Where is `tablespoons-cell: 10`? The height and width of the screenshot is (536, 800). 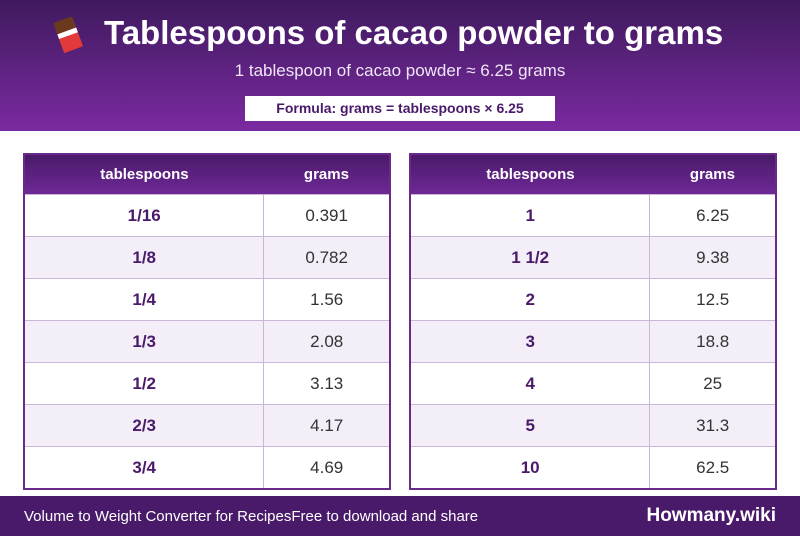
tablespoons-cell: 10 is located at coordinates (530, 468).